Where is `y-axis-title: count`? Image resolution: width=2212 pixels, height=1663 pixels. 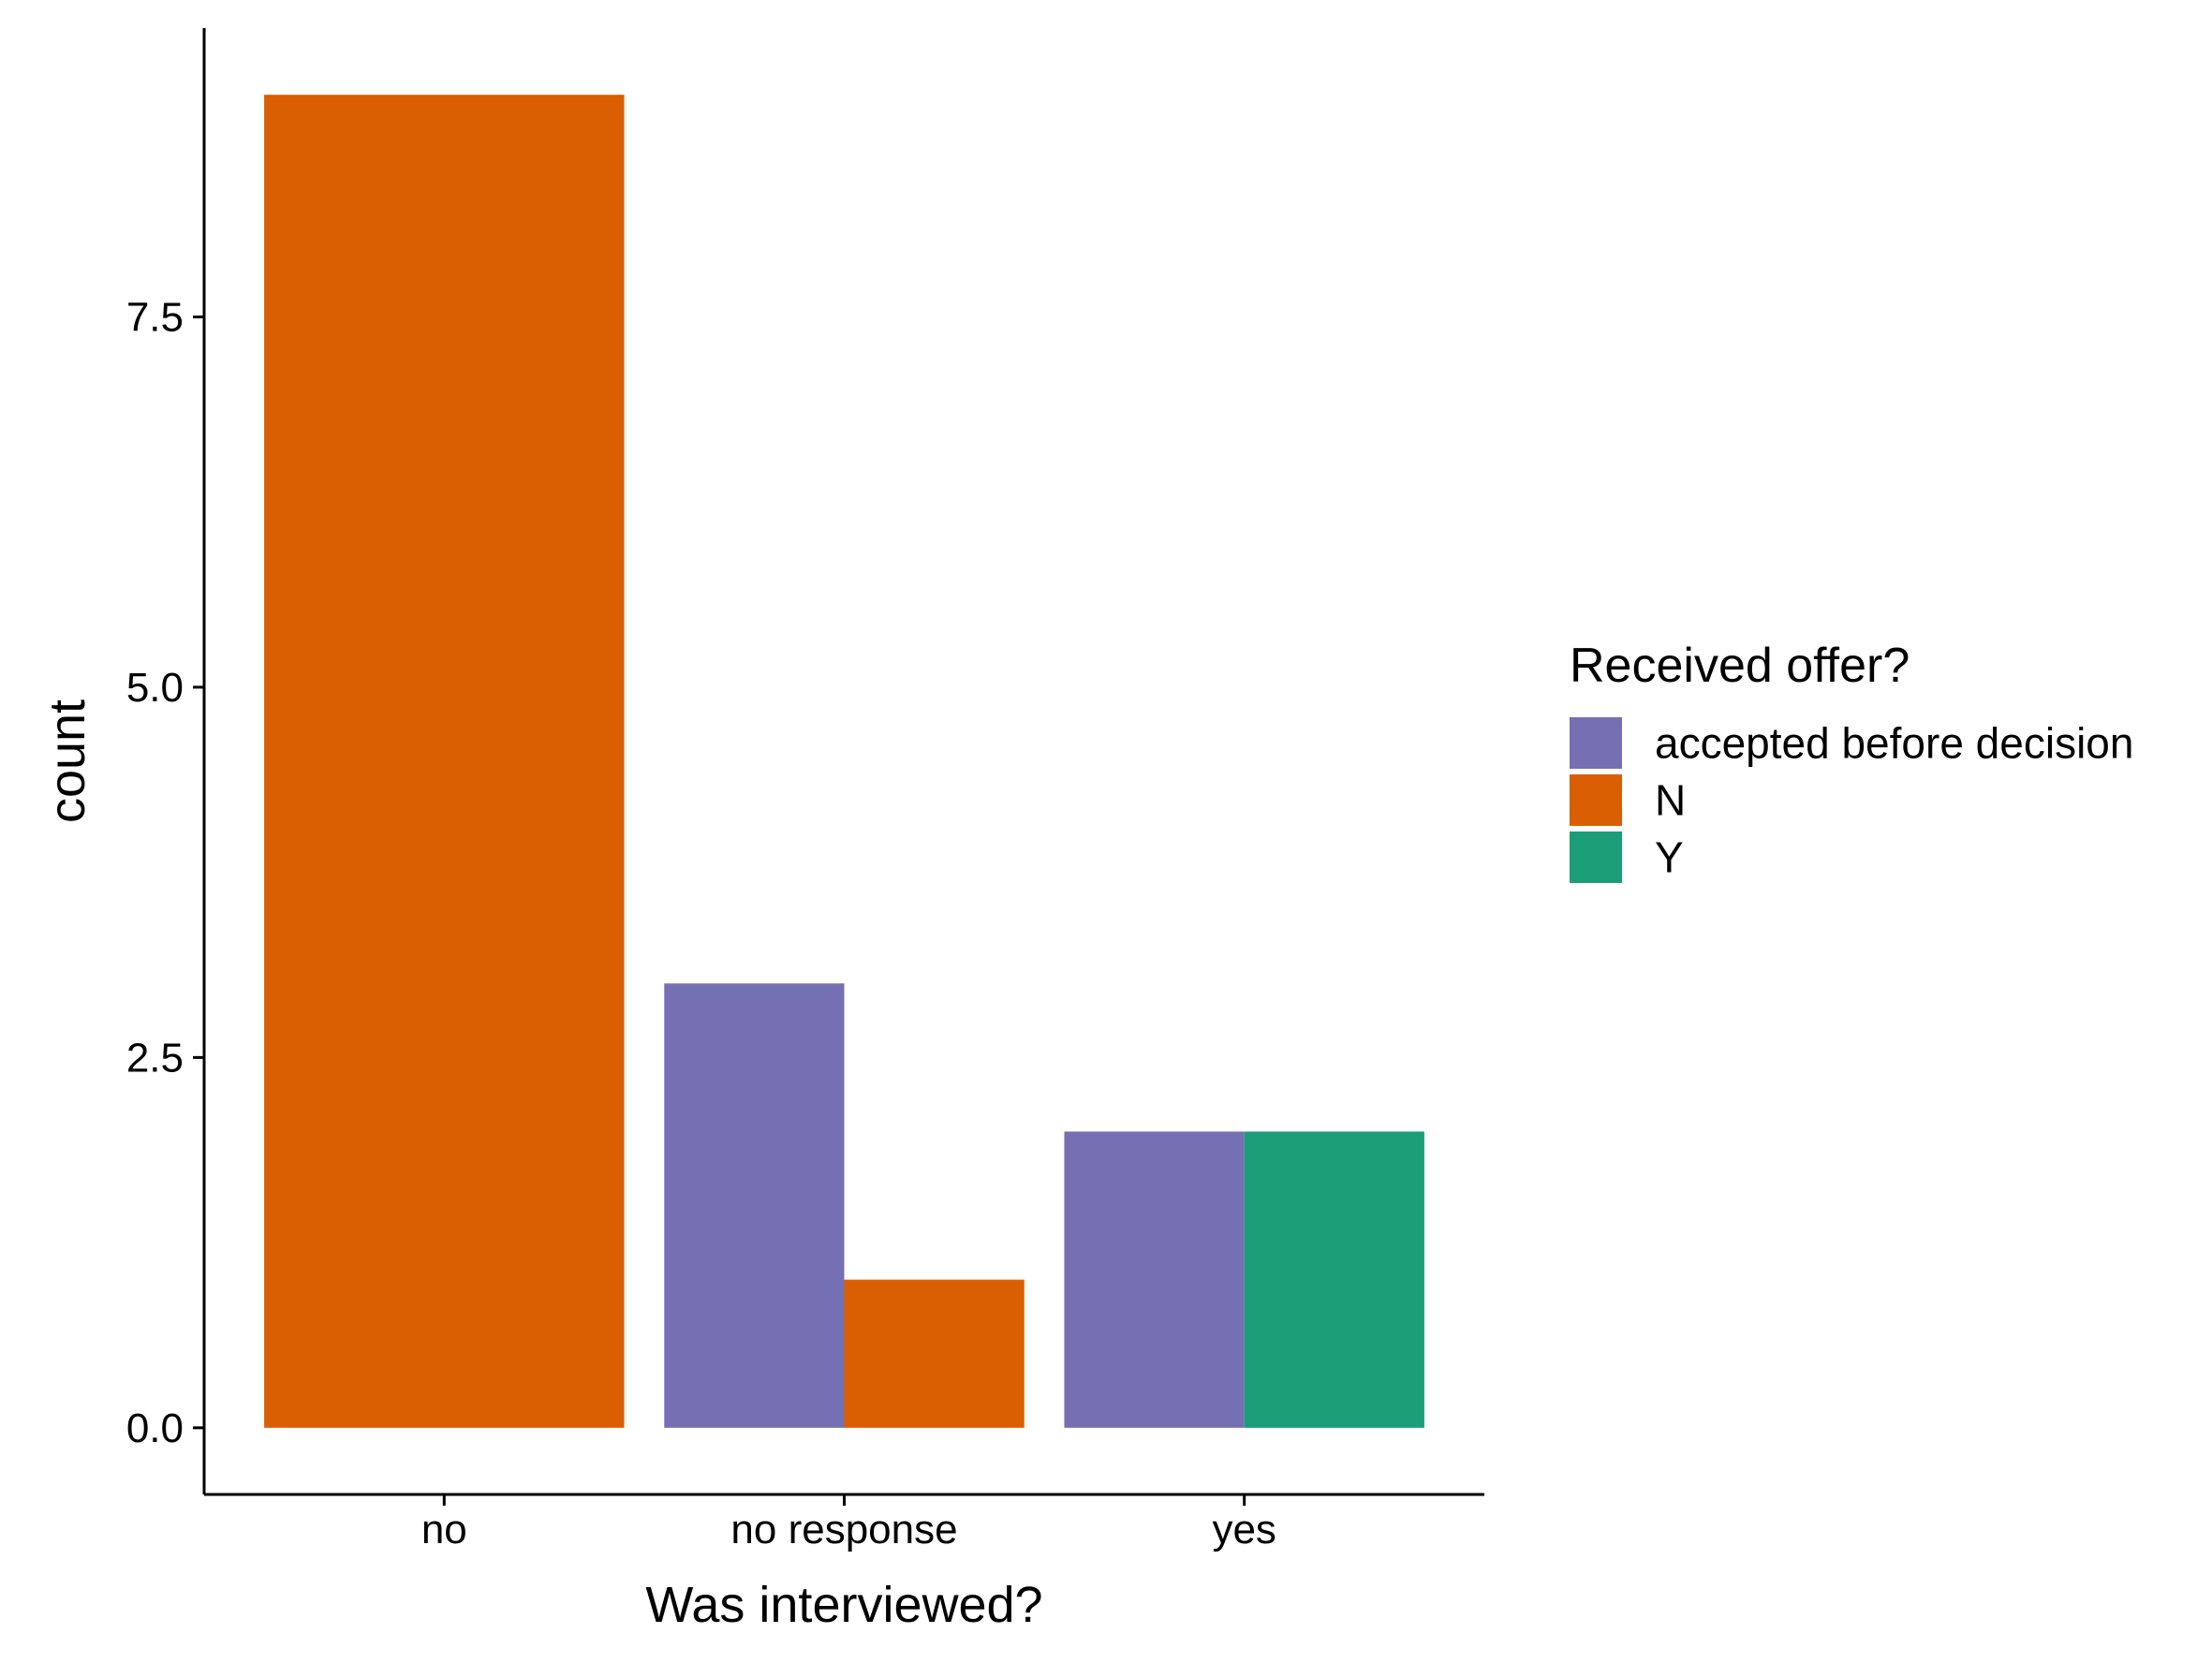 y-axis-title: count is located at coordinates (67, 761).